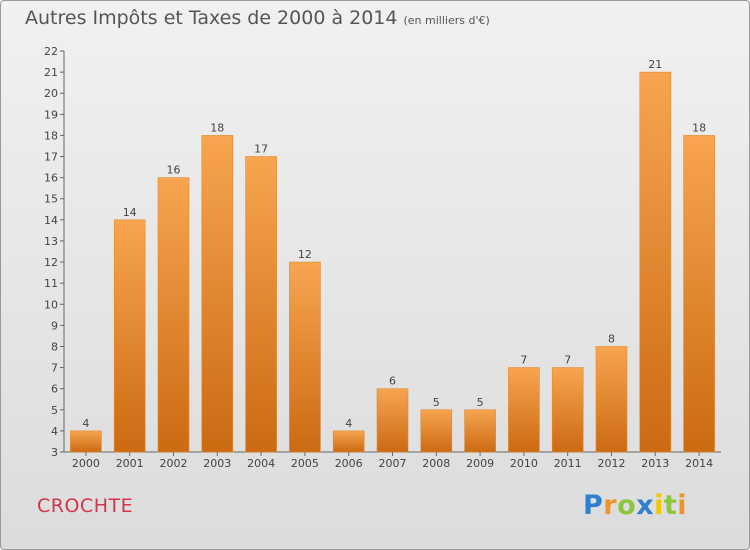  I want to click on proxiti-logo: Proxiti, so click(635, 505).